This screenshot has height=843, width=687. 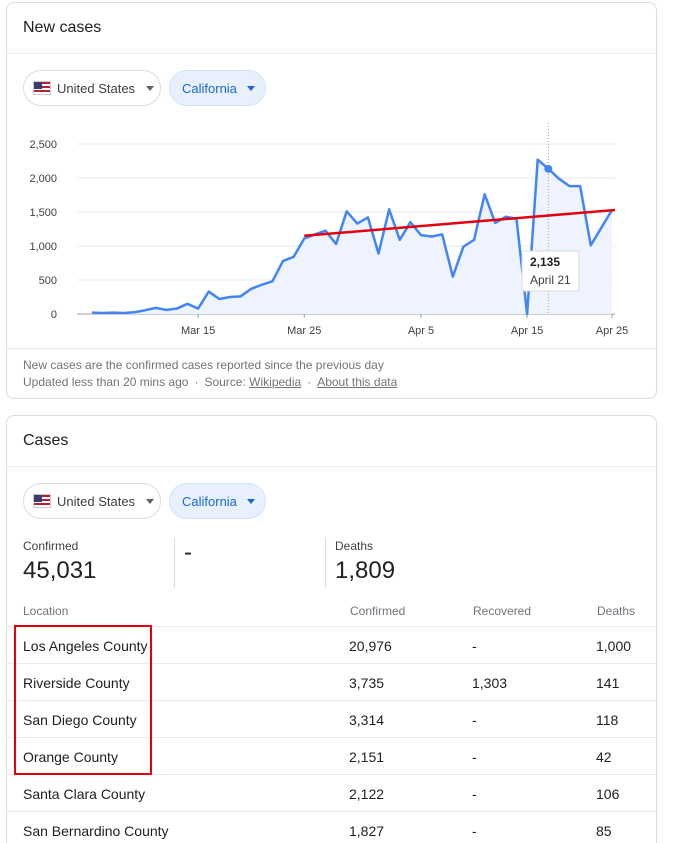 I want to click on hover-point, so click(x=548, y=168).